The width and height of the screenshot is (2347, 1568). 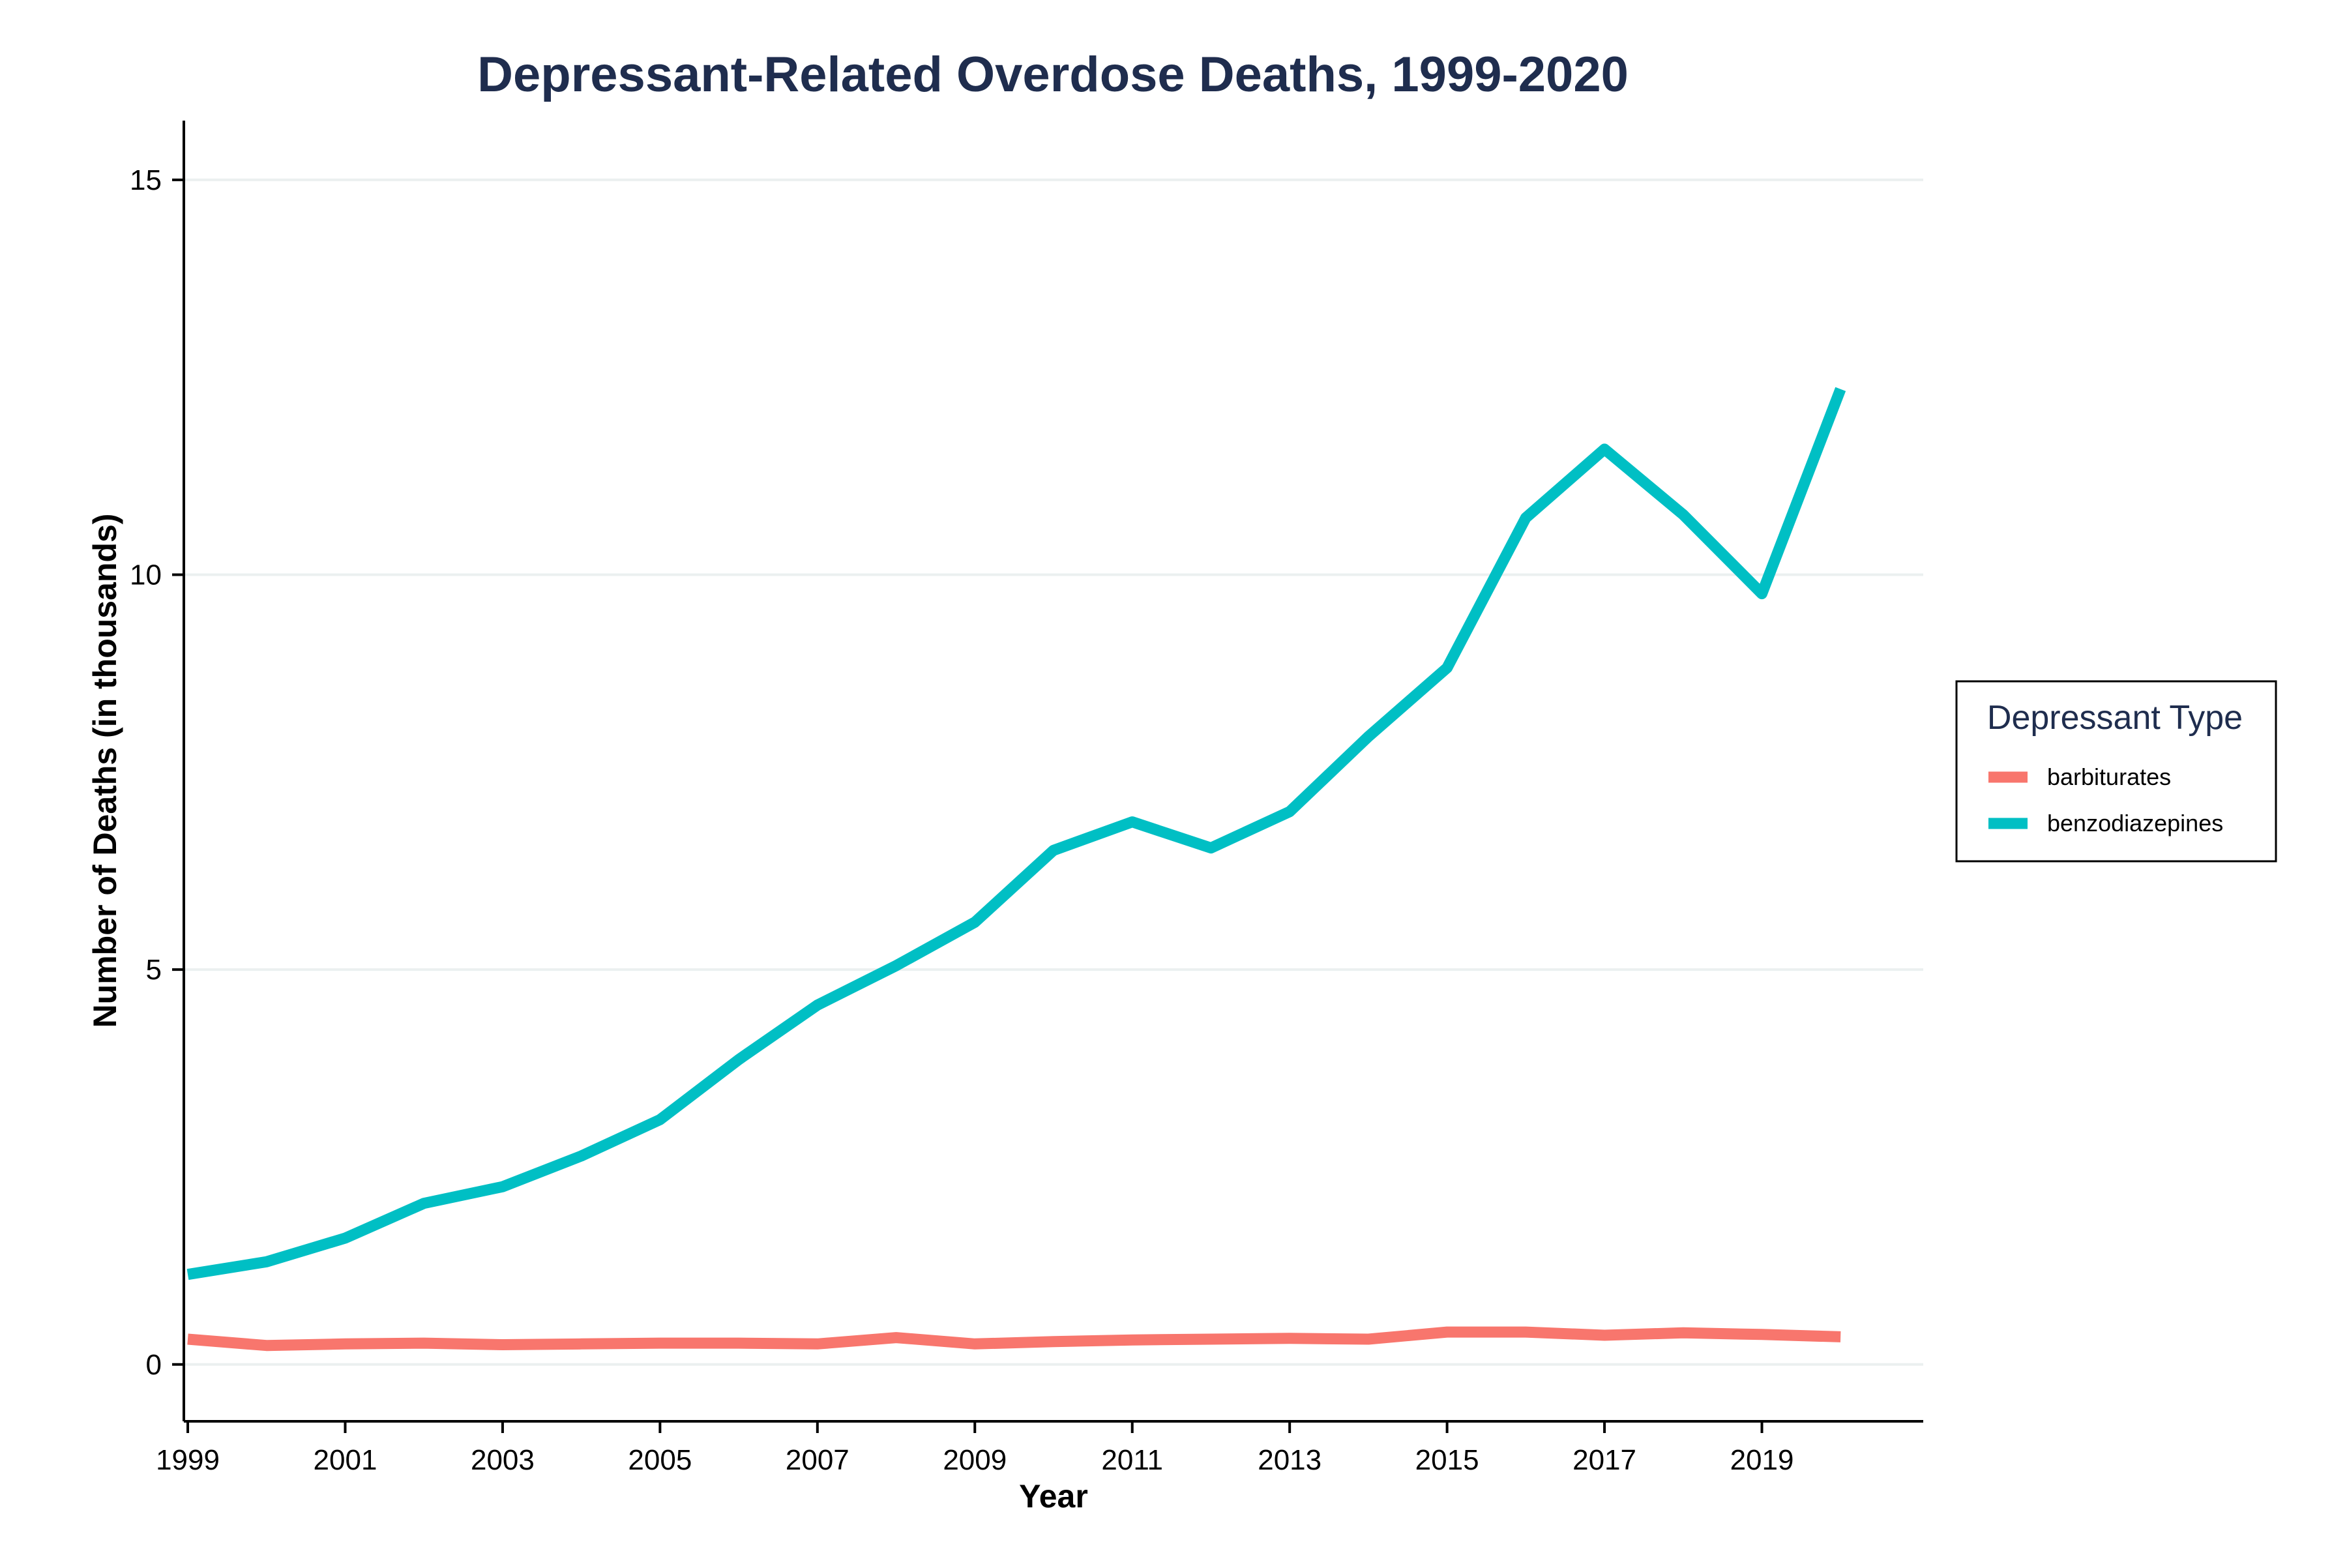 I want to click on legend-box, so click(x=2116, y=772).